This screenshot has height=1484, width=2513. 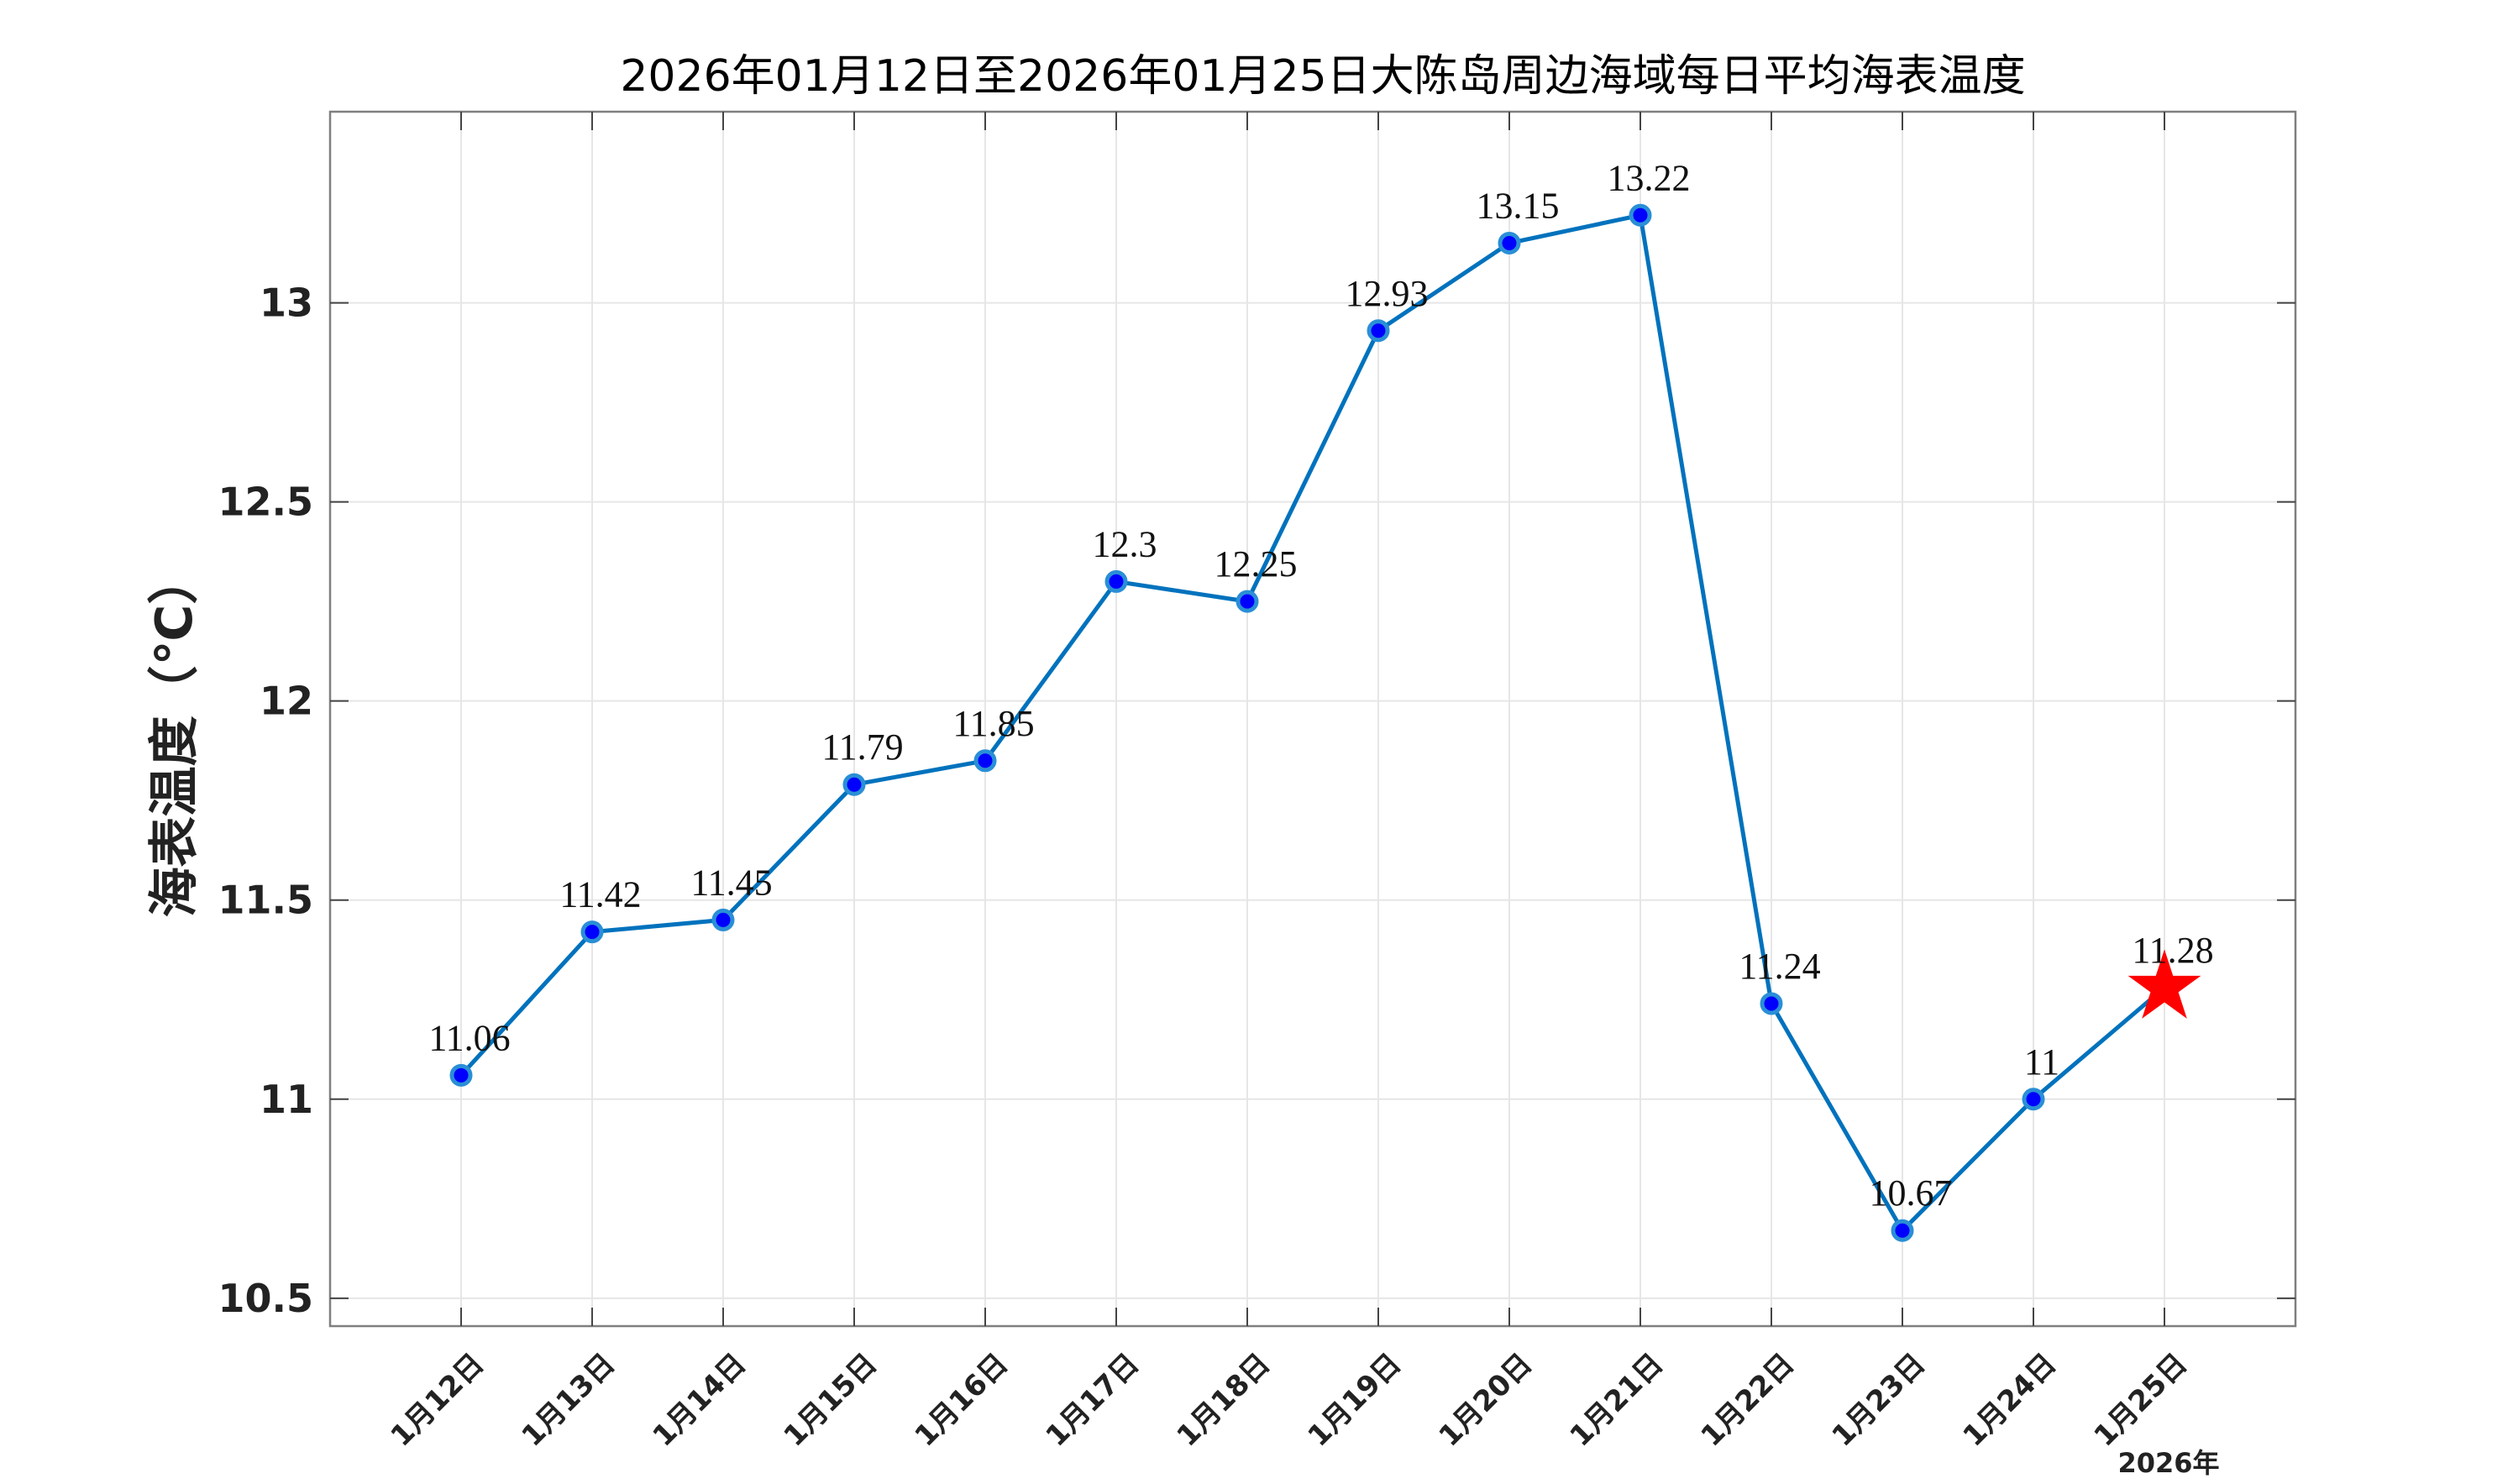 What do you see at coordinates (831, 1401) in the screenshot?
I see `x-tick-label: 1月15日` at bounding box center [831, 1401].